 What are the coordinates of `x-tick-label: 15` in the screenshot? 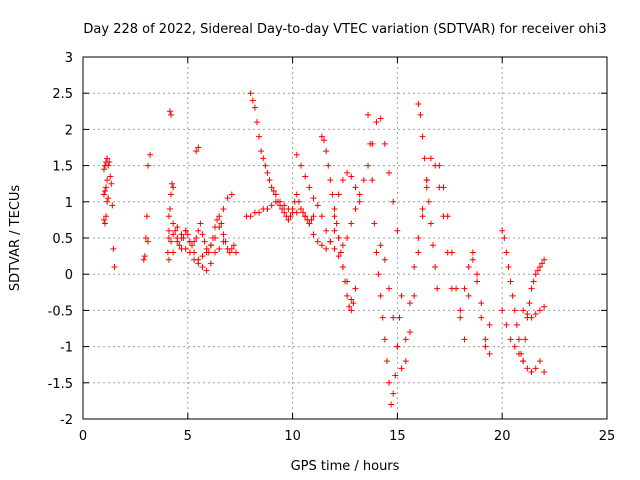 It's located at (397, 436).